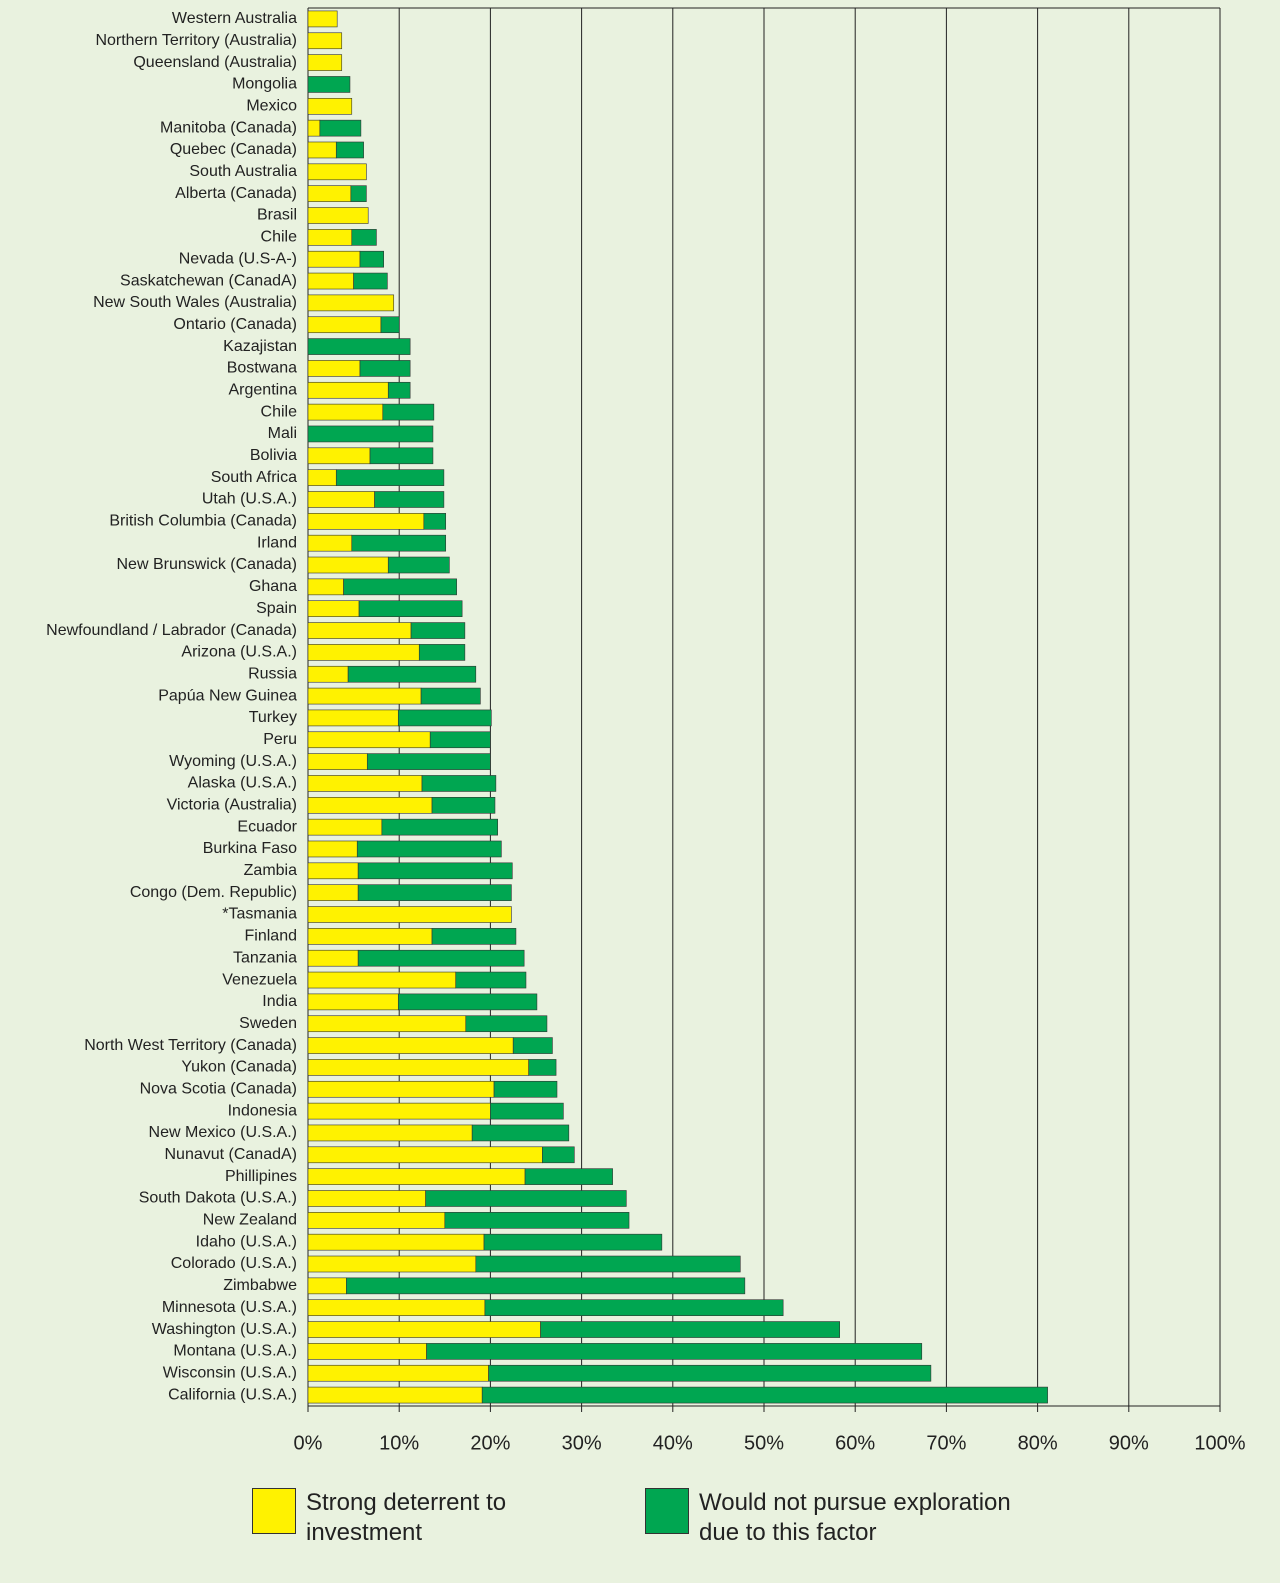 The height and width of the screenshot is (1583, 1280). Describe the element at coordinates (262, 1110) in the screenshot. I see `y-tick-label: Indonesia` at that location.